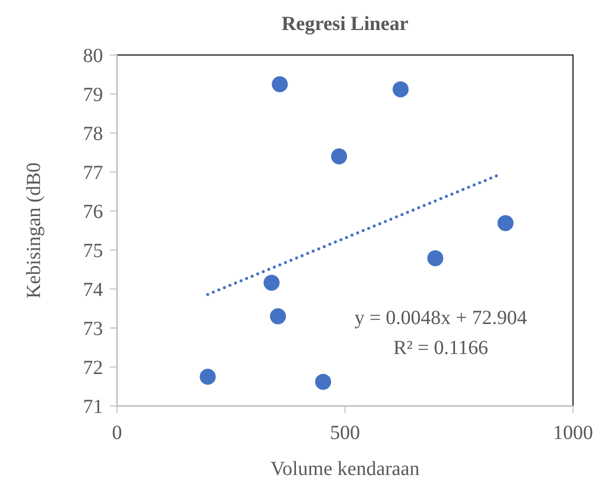  I want to click on y-tick-label: 78, so click(93, 134).